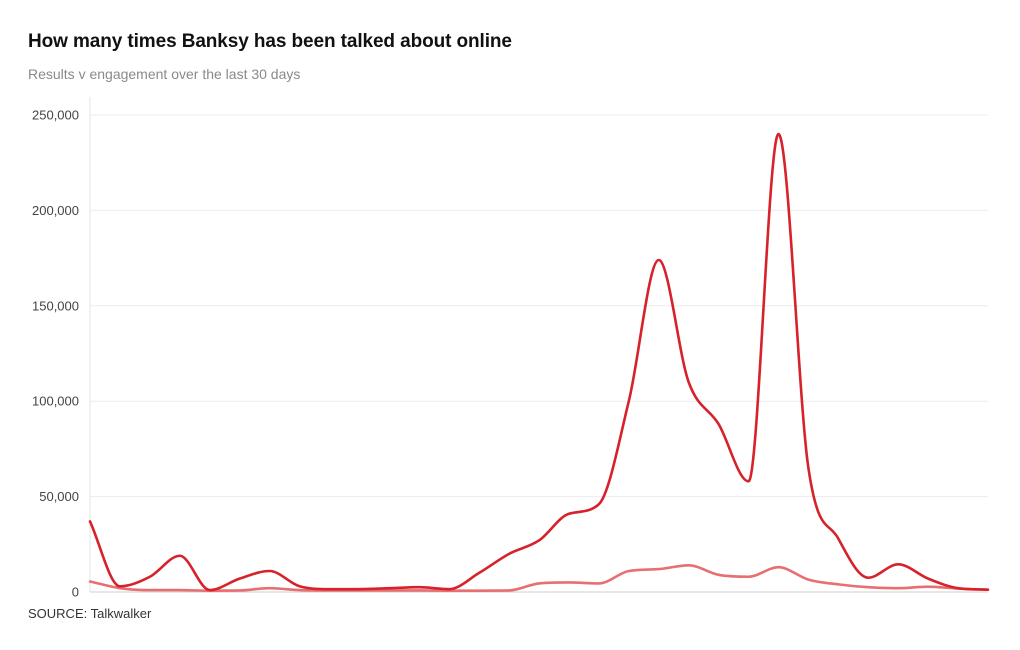  What do you see at coordinates (55, 401) in the screenshot?
I see `y-tick-label: 100,000` at bounding box center [55, 401].